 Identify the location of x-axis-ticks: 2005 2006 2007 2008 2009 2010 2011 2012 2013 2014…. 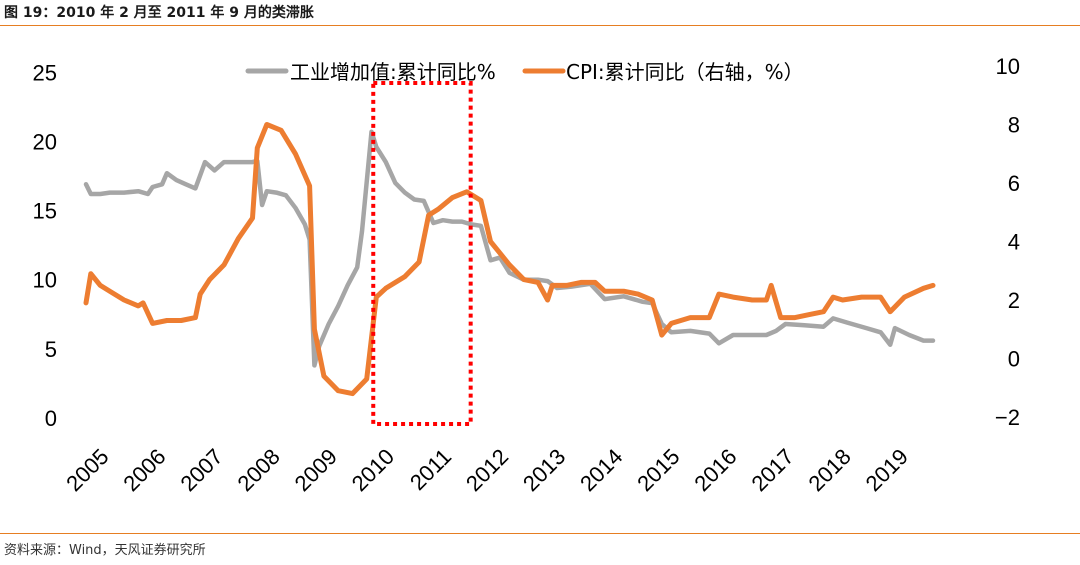
(487, 470).